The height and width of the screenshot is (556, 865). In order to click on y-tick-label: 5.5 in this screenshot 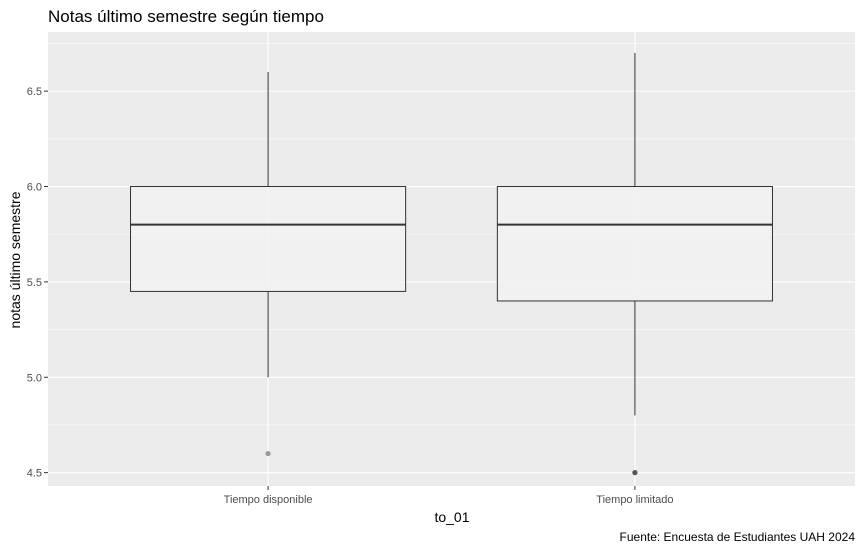, I will do `click(34, 283)`.